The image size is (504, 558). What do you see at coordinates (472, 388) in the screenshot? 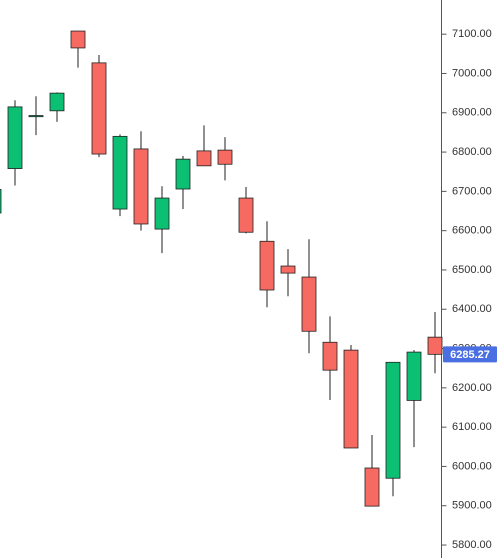
I see `y-tick-label: 6200.00` at bounding box center [472, 388].